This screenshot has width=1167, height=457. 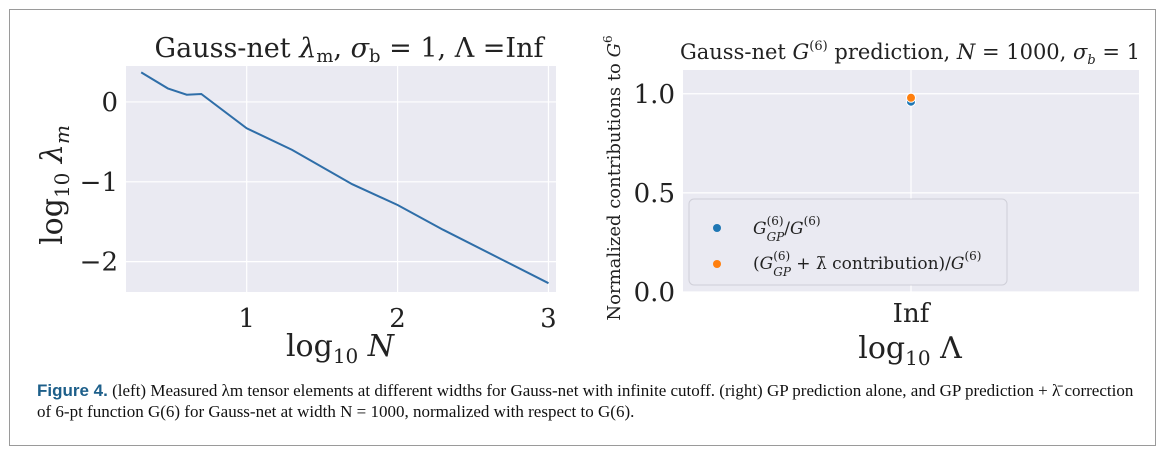 I want to click on left-chart-title: Gauss-net λm, σb = 1, Λ =Inf, so click(x=350, y=50).